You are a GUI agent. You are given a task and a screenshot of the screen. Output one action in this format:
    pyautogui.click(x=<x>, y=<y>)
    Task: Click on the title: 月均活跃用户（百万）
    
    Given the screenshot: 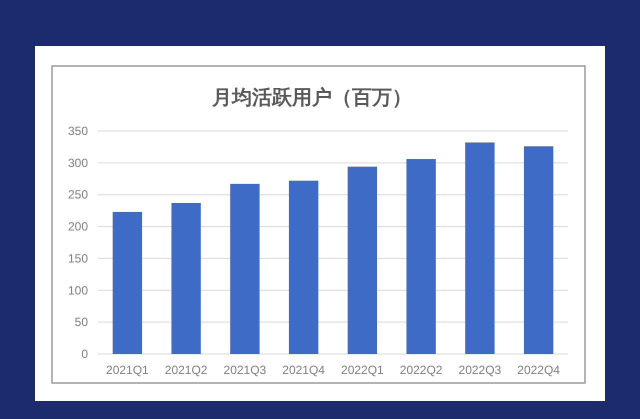 What is the action you would take?
    pyautogui.click(x=312, y=98)
    